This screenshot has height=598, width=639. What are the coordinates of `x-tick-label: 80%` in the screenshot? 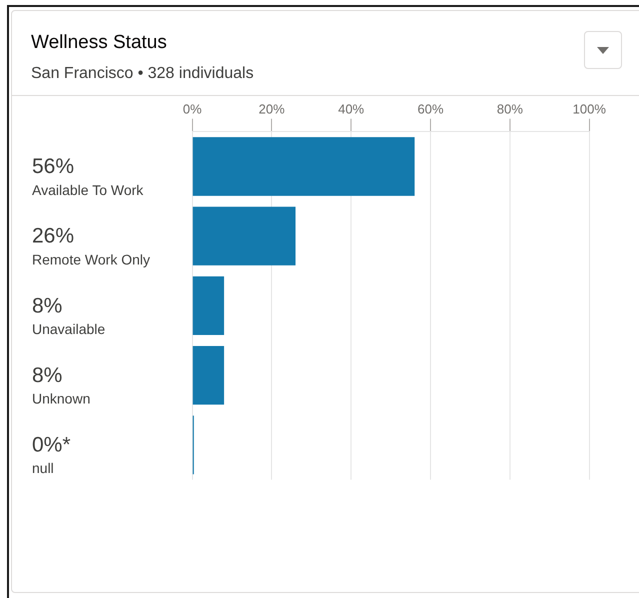 It's located at (510, 108).